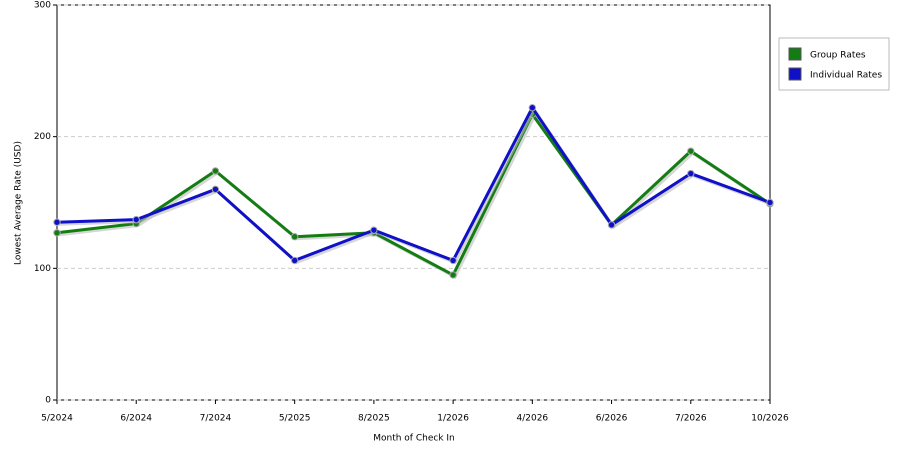 The image size is (900, 450). I want to click on legend-box, so click(834, 64).